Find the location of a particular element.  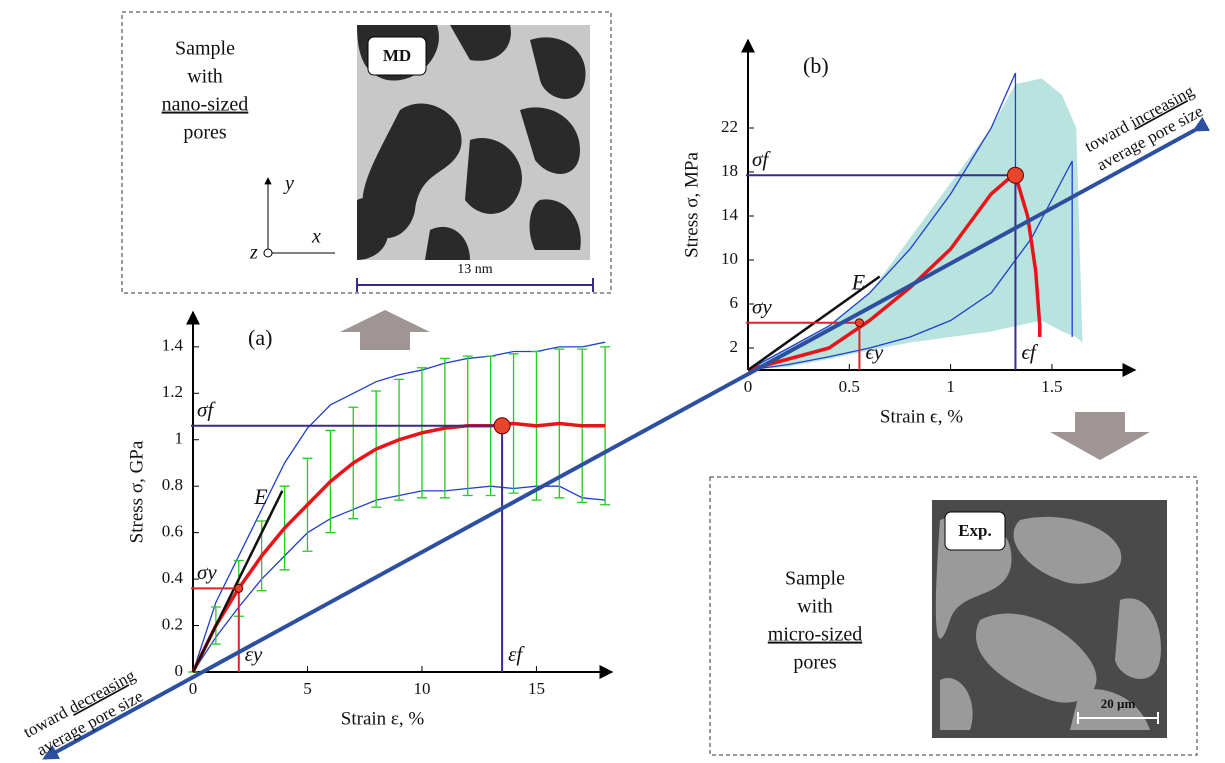

scale-bar is located at coordinates (475, 285).